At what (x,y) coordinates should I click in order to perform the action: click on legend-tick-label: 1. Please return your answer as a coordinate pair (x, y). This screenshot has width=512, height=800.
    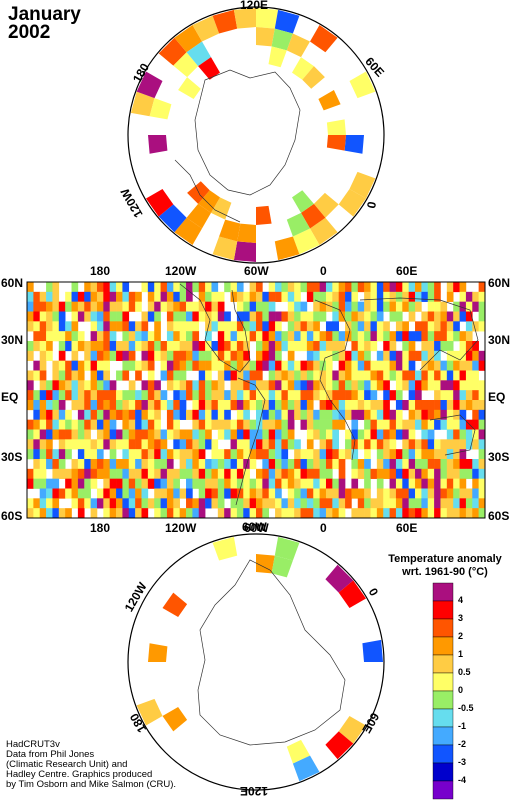
    Looking at the image, I should click on (461, 654).